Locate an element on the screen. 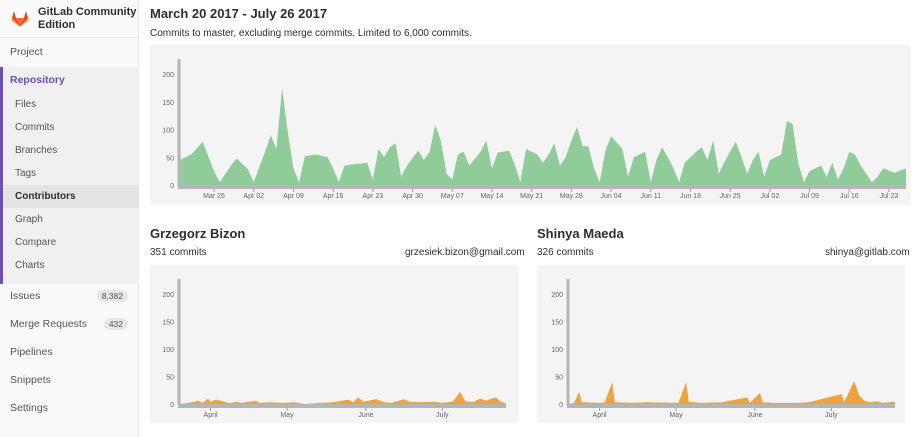  contributors-highlight is located at coordinates (71, 196).